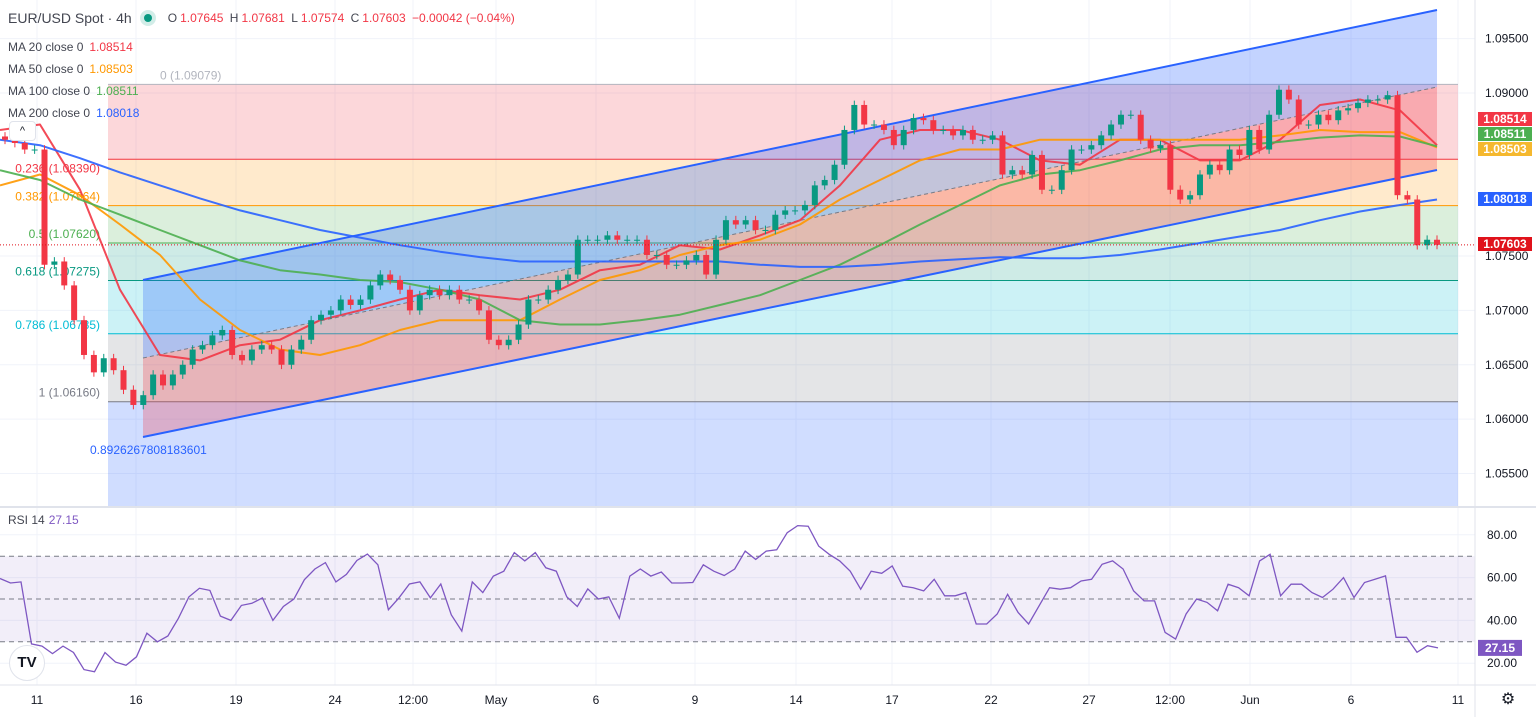  Describe the element at coordinates (355, 18) in the screenshot. I see `close-label: C` at that location.